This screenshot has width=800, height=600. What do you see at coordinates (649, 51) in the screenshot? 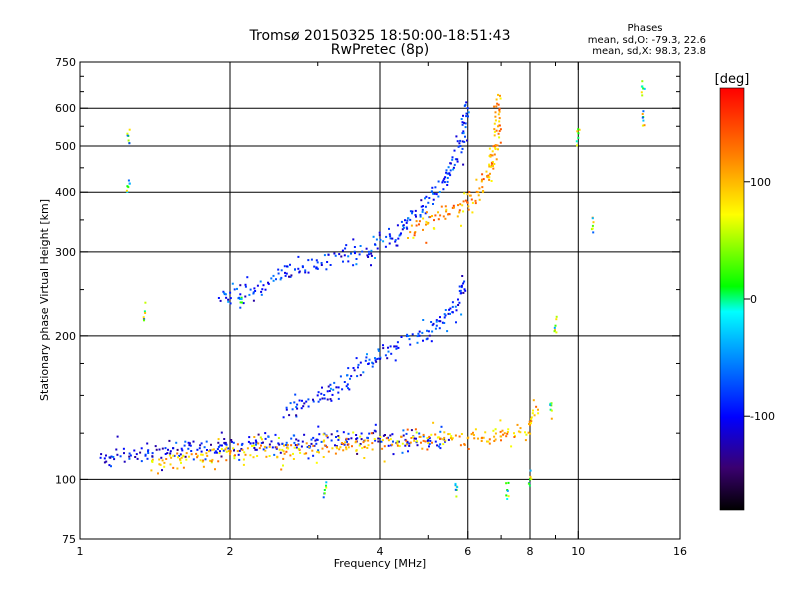
I see `legend-line-x: mean, sd,X: 98.3, 23.8` at bounding box center [649, 51].